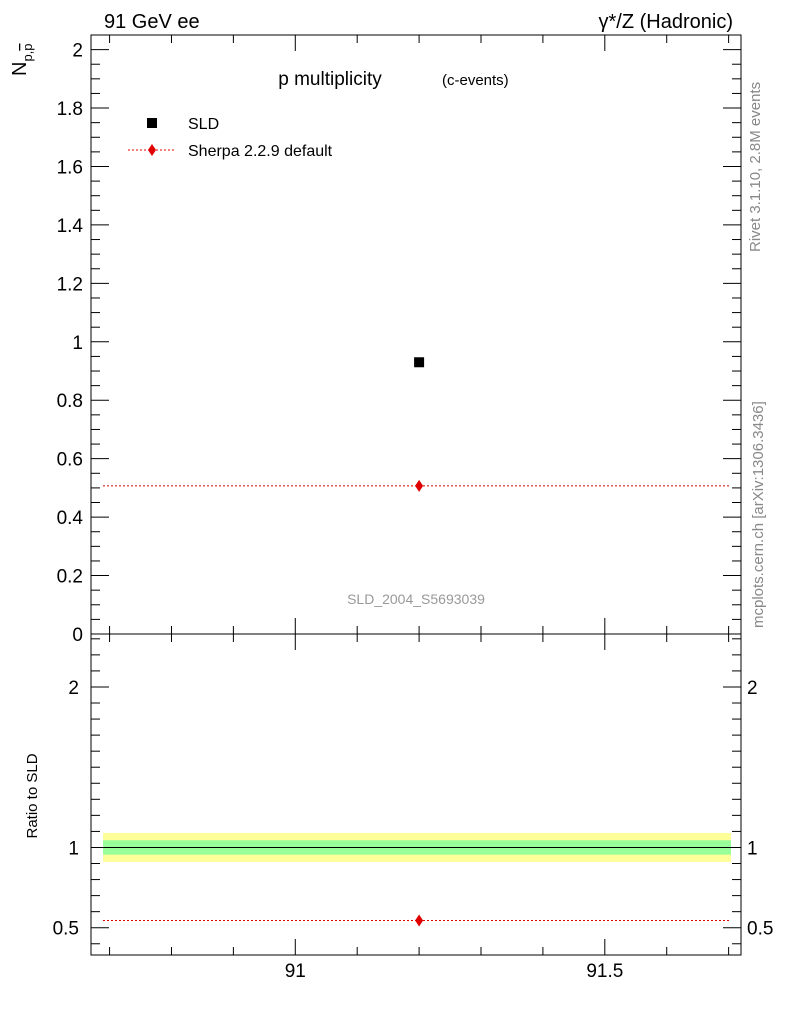 Image resolution: width=786 pixels, height=1029 pixels. What do you see at coordinates (77, 343) in the screenshot?
I see `main-y-tick-label: 1` at bounding box center [77, 343].